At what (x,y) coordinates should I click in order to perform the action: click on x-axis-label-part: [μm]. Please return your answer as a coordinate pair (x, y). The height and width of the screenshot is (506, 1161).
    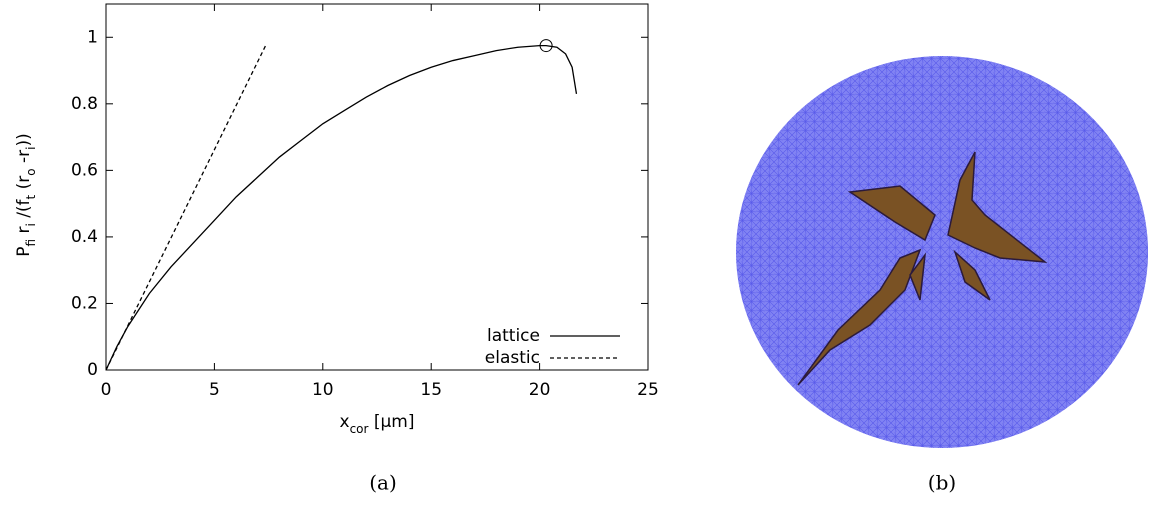
    Looking at the image, I should click on (391, 422).